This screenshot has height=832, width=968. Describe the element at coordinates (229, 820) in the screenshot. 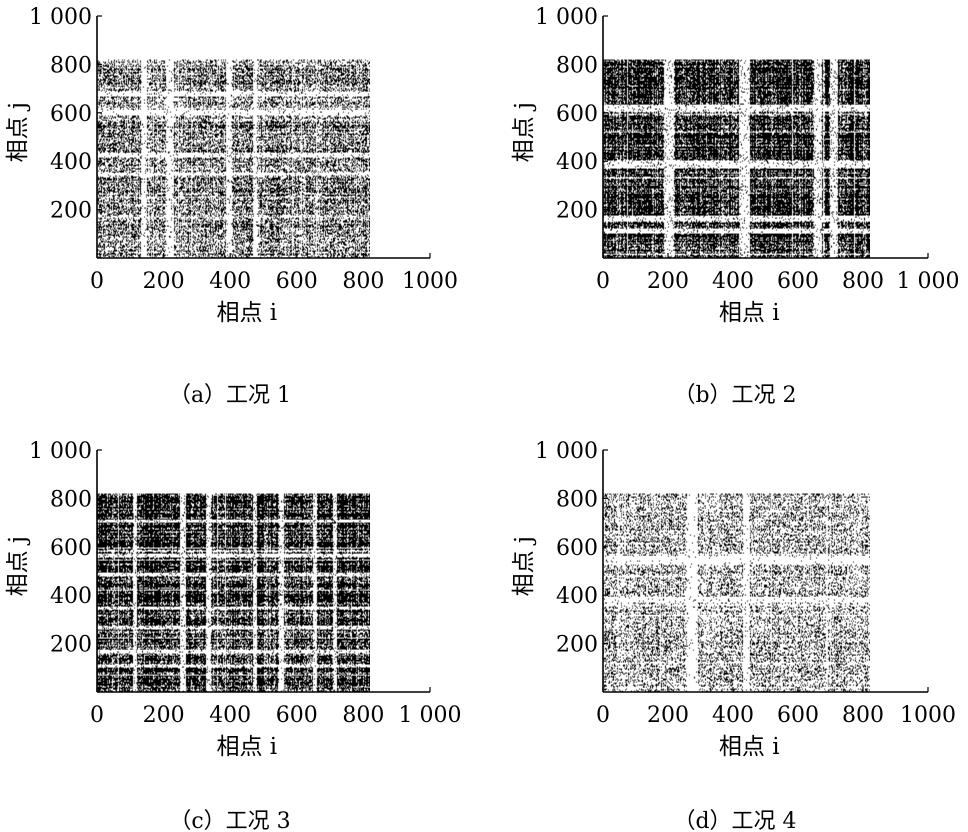

I see `panel-caption: （c）工况 3` at that location.